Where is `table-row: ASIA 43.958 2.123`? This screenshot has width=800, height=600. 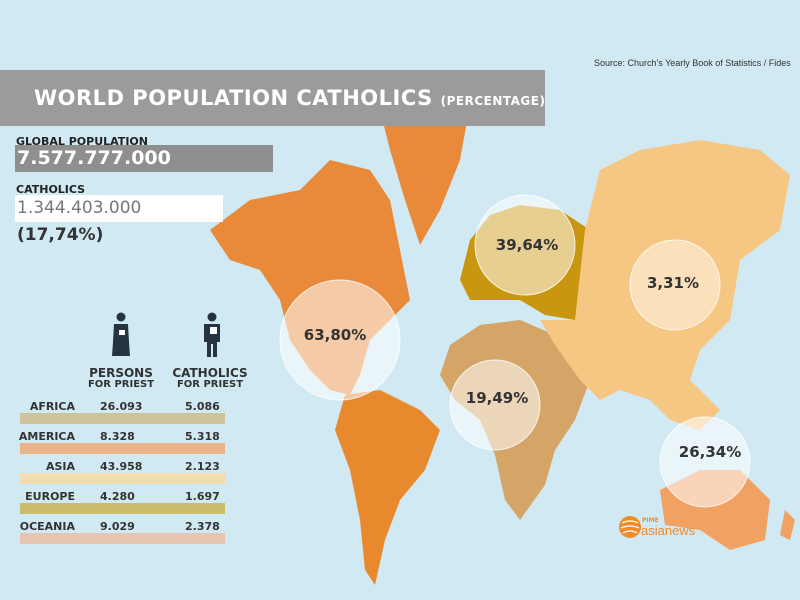 table-row: ASIA 43.958 2.123 is located at coordinates (122, 472).